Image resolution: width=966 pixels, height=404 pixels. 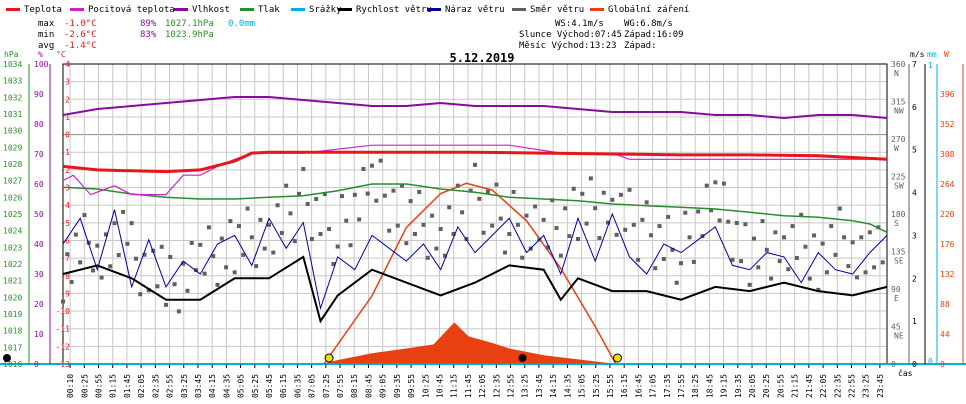 What do you see at coordinates (148, 35) in the screenshot?
I see `stats-min-hum: 83%` at bounding box center [148, 35].